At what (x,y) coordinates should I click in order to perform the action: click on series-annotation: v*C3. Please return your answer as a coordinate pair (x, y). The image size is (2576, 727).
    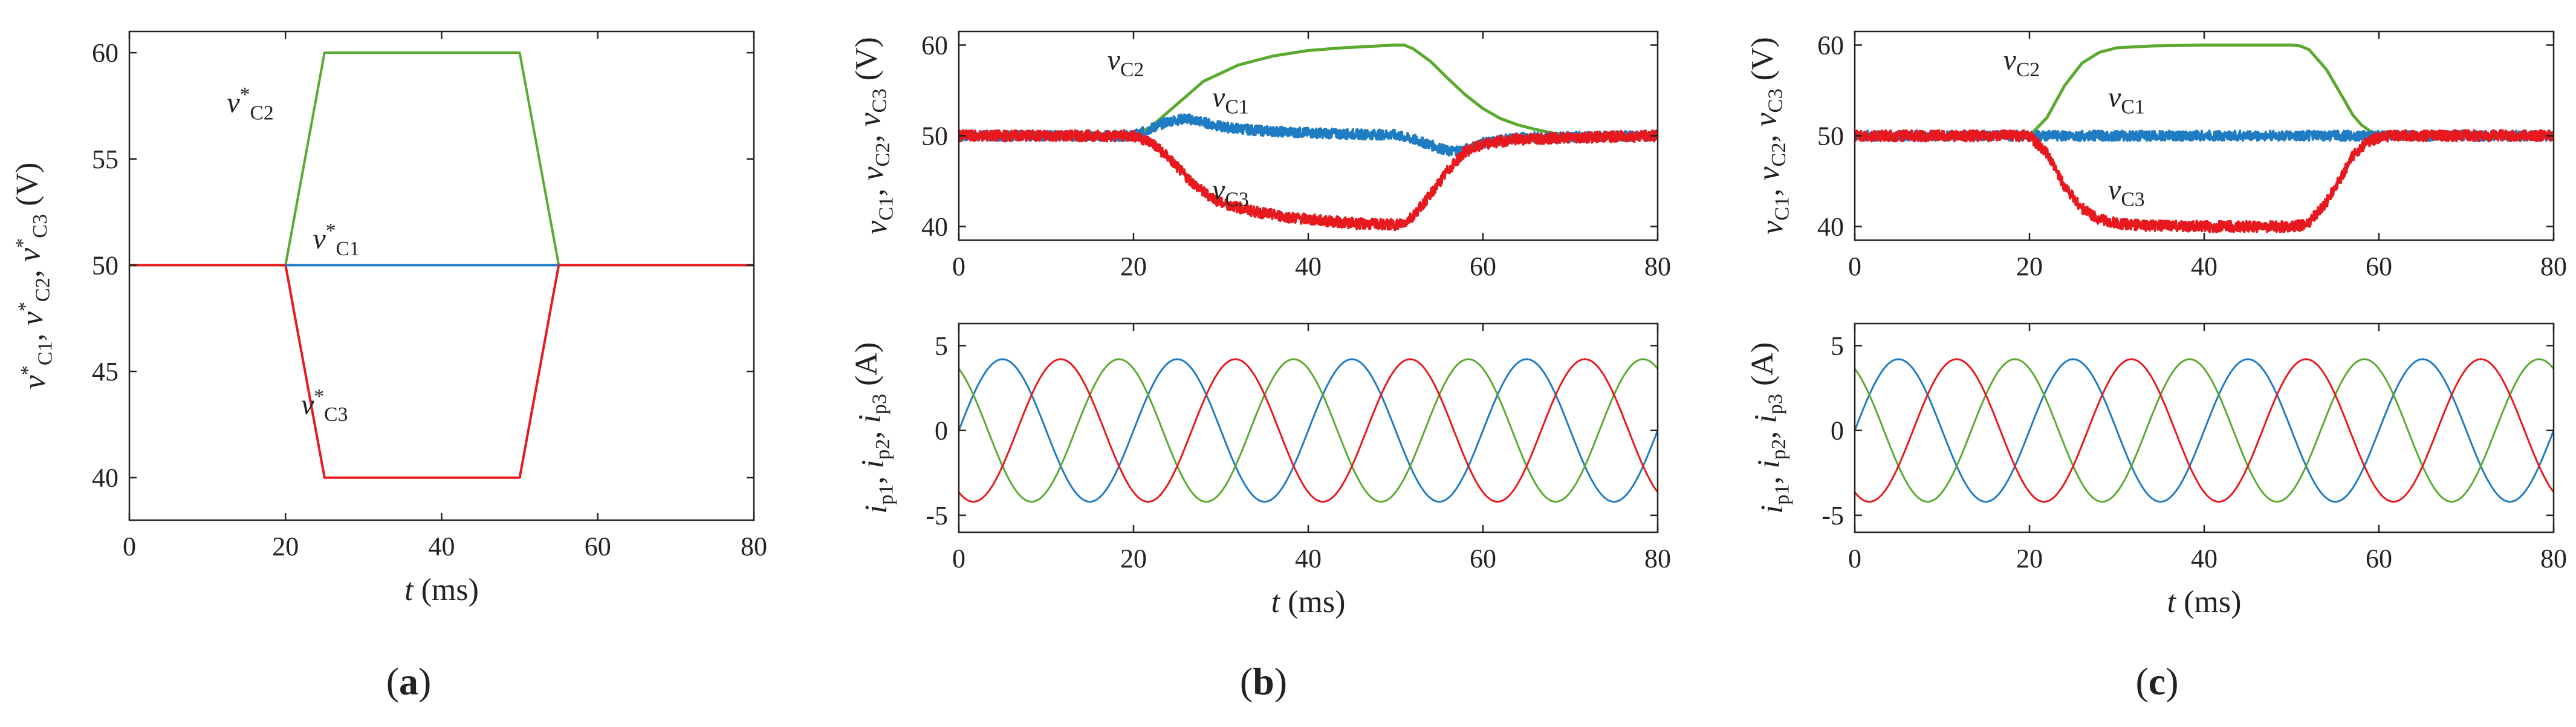
    Looking at the image, I should click on (325, 405).